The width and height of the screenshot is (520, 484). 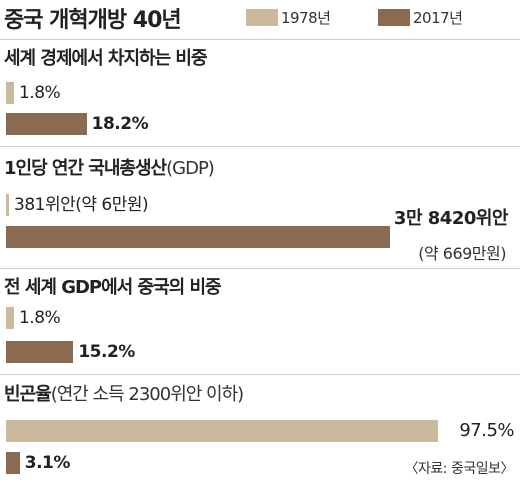 I want to click on bar-gdp-per-capita-2017, so click(x=198, y=237).